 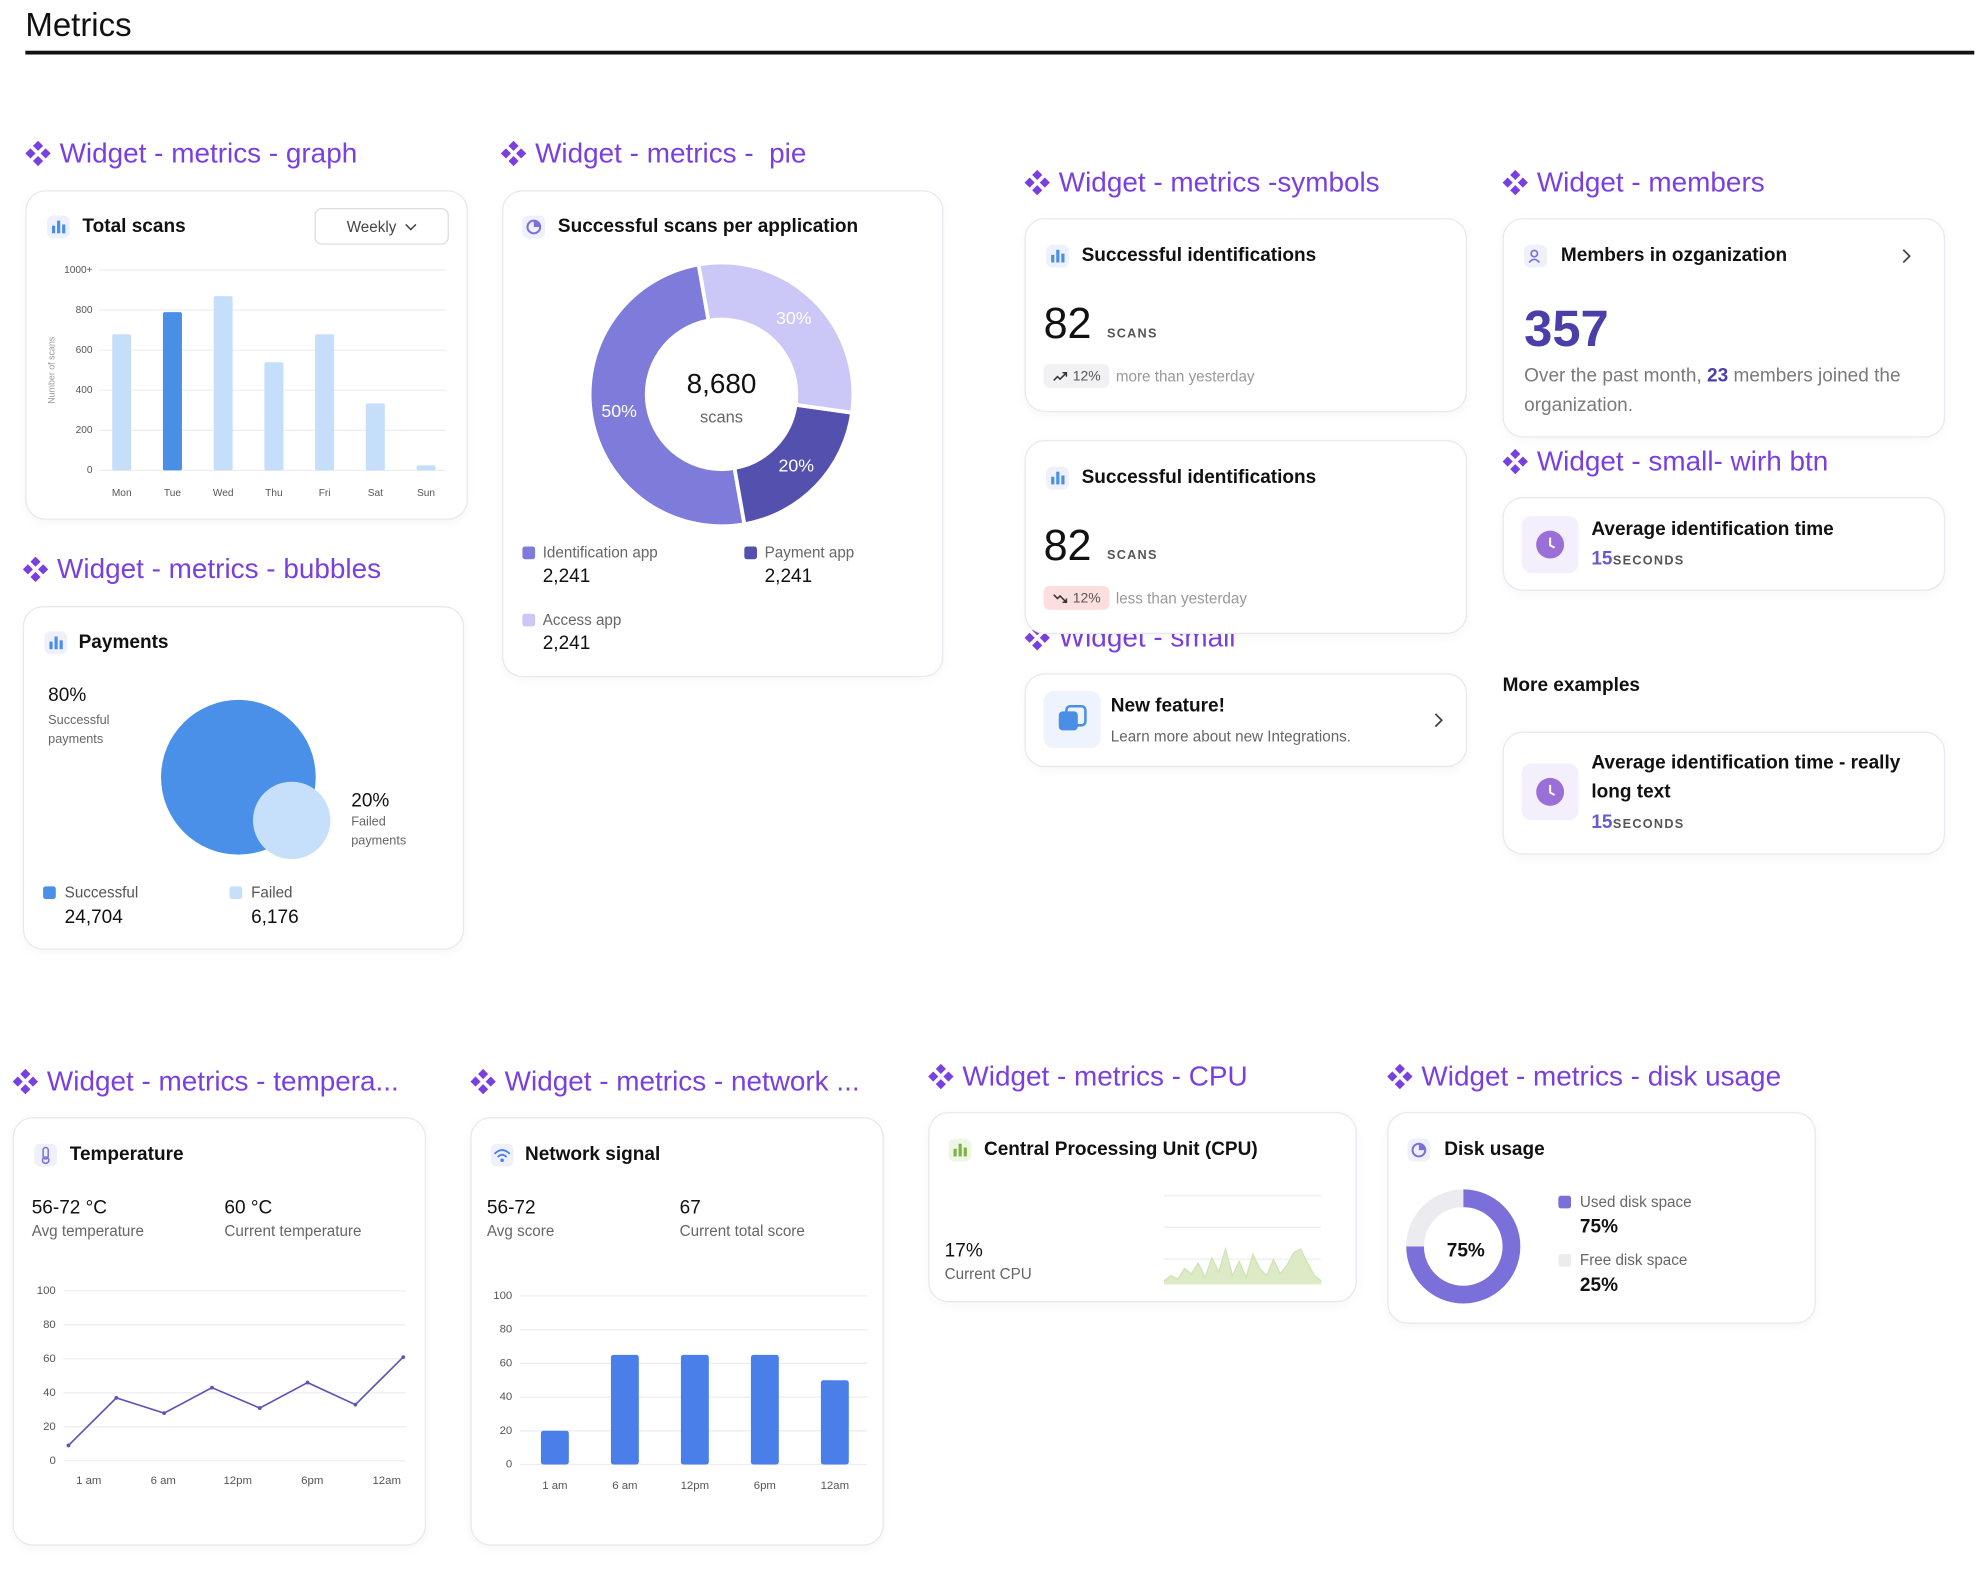 I want to click on card-title: Successful scans per application, so click(x=708, y=226).